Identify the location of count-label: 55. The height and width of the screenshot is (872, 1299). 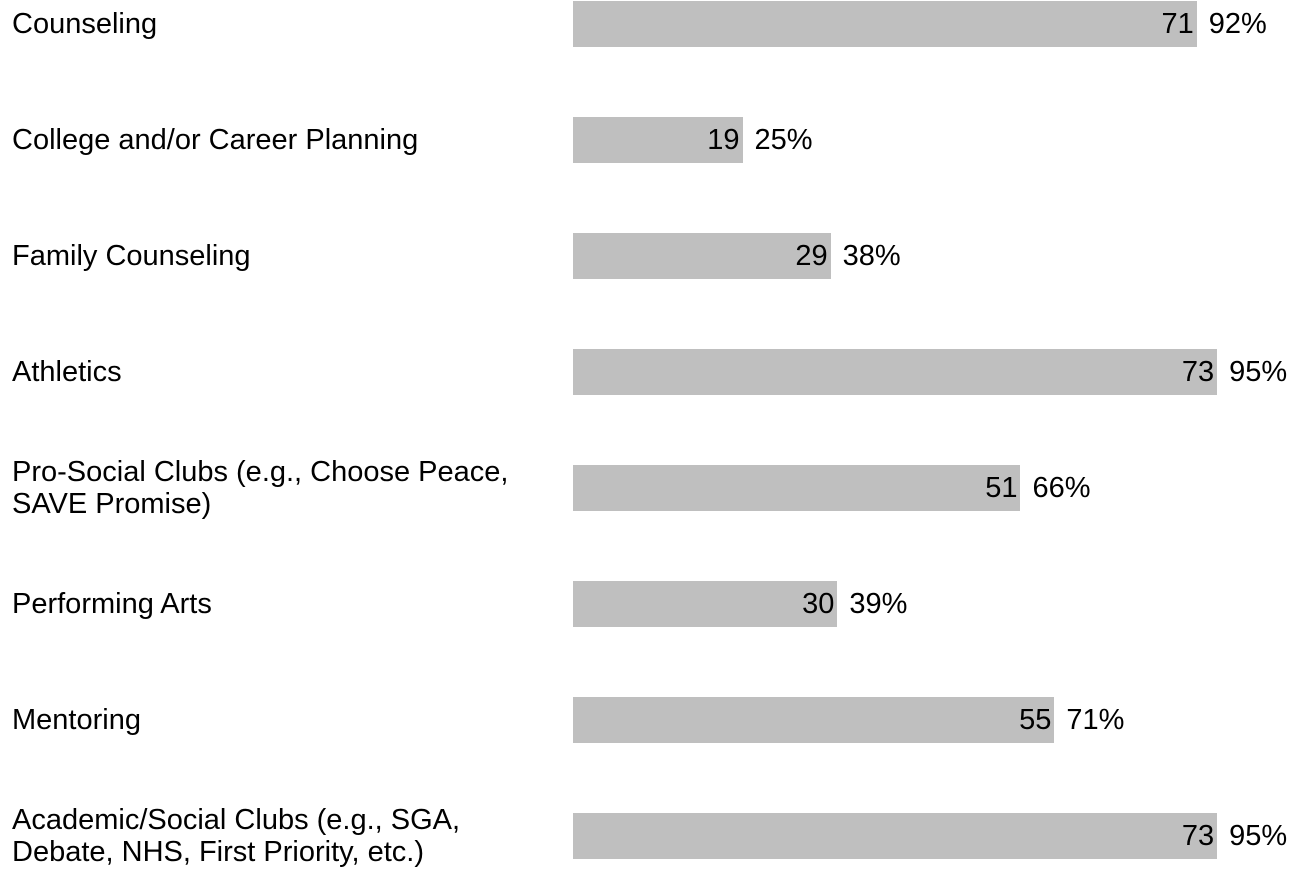
(1035, 720).